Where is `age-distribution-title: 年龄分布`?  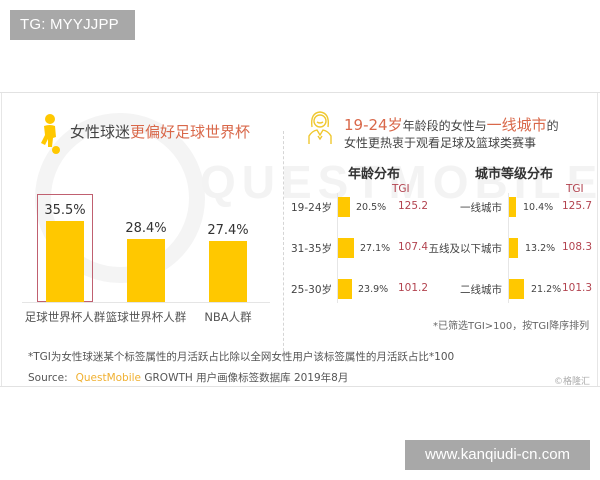
age-distribution-title: 年龄分布 is located at coordinates (374, 174).